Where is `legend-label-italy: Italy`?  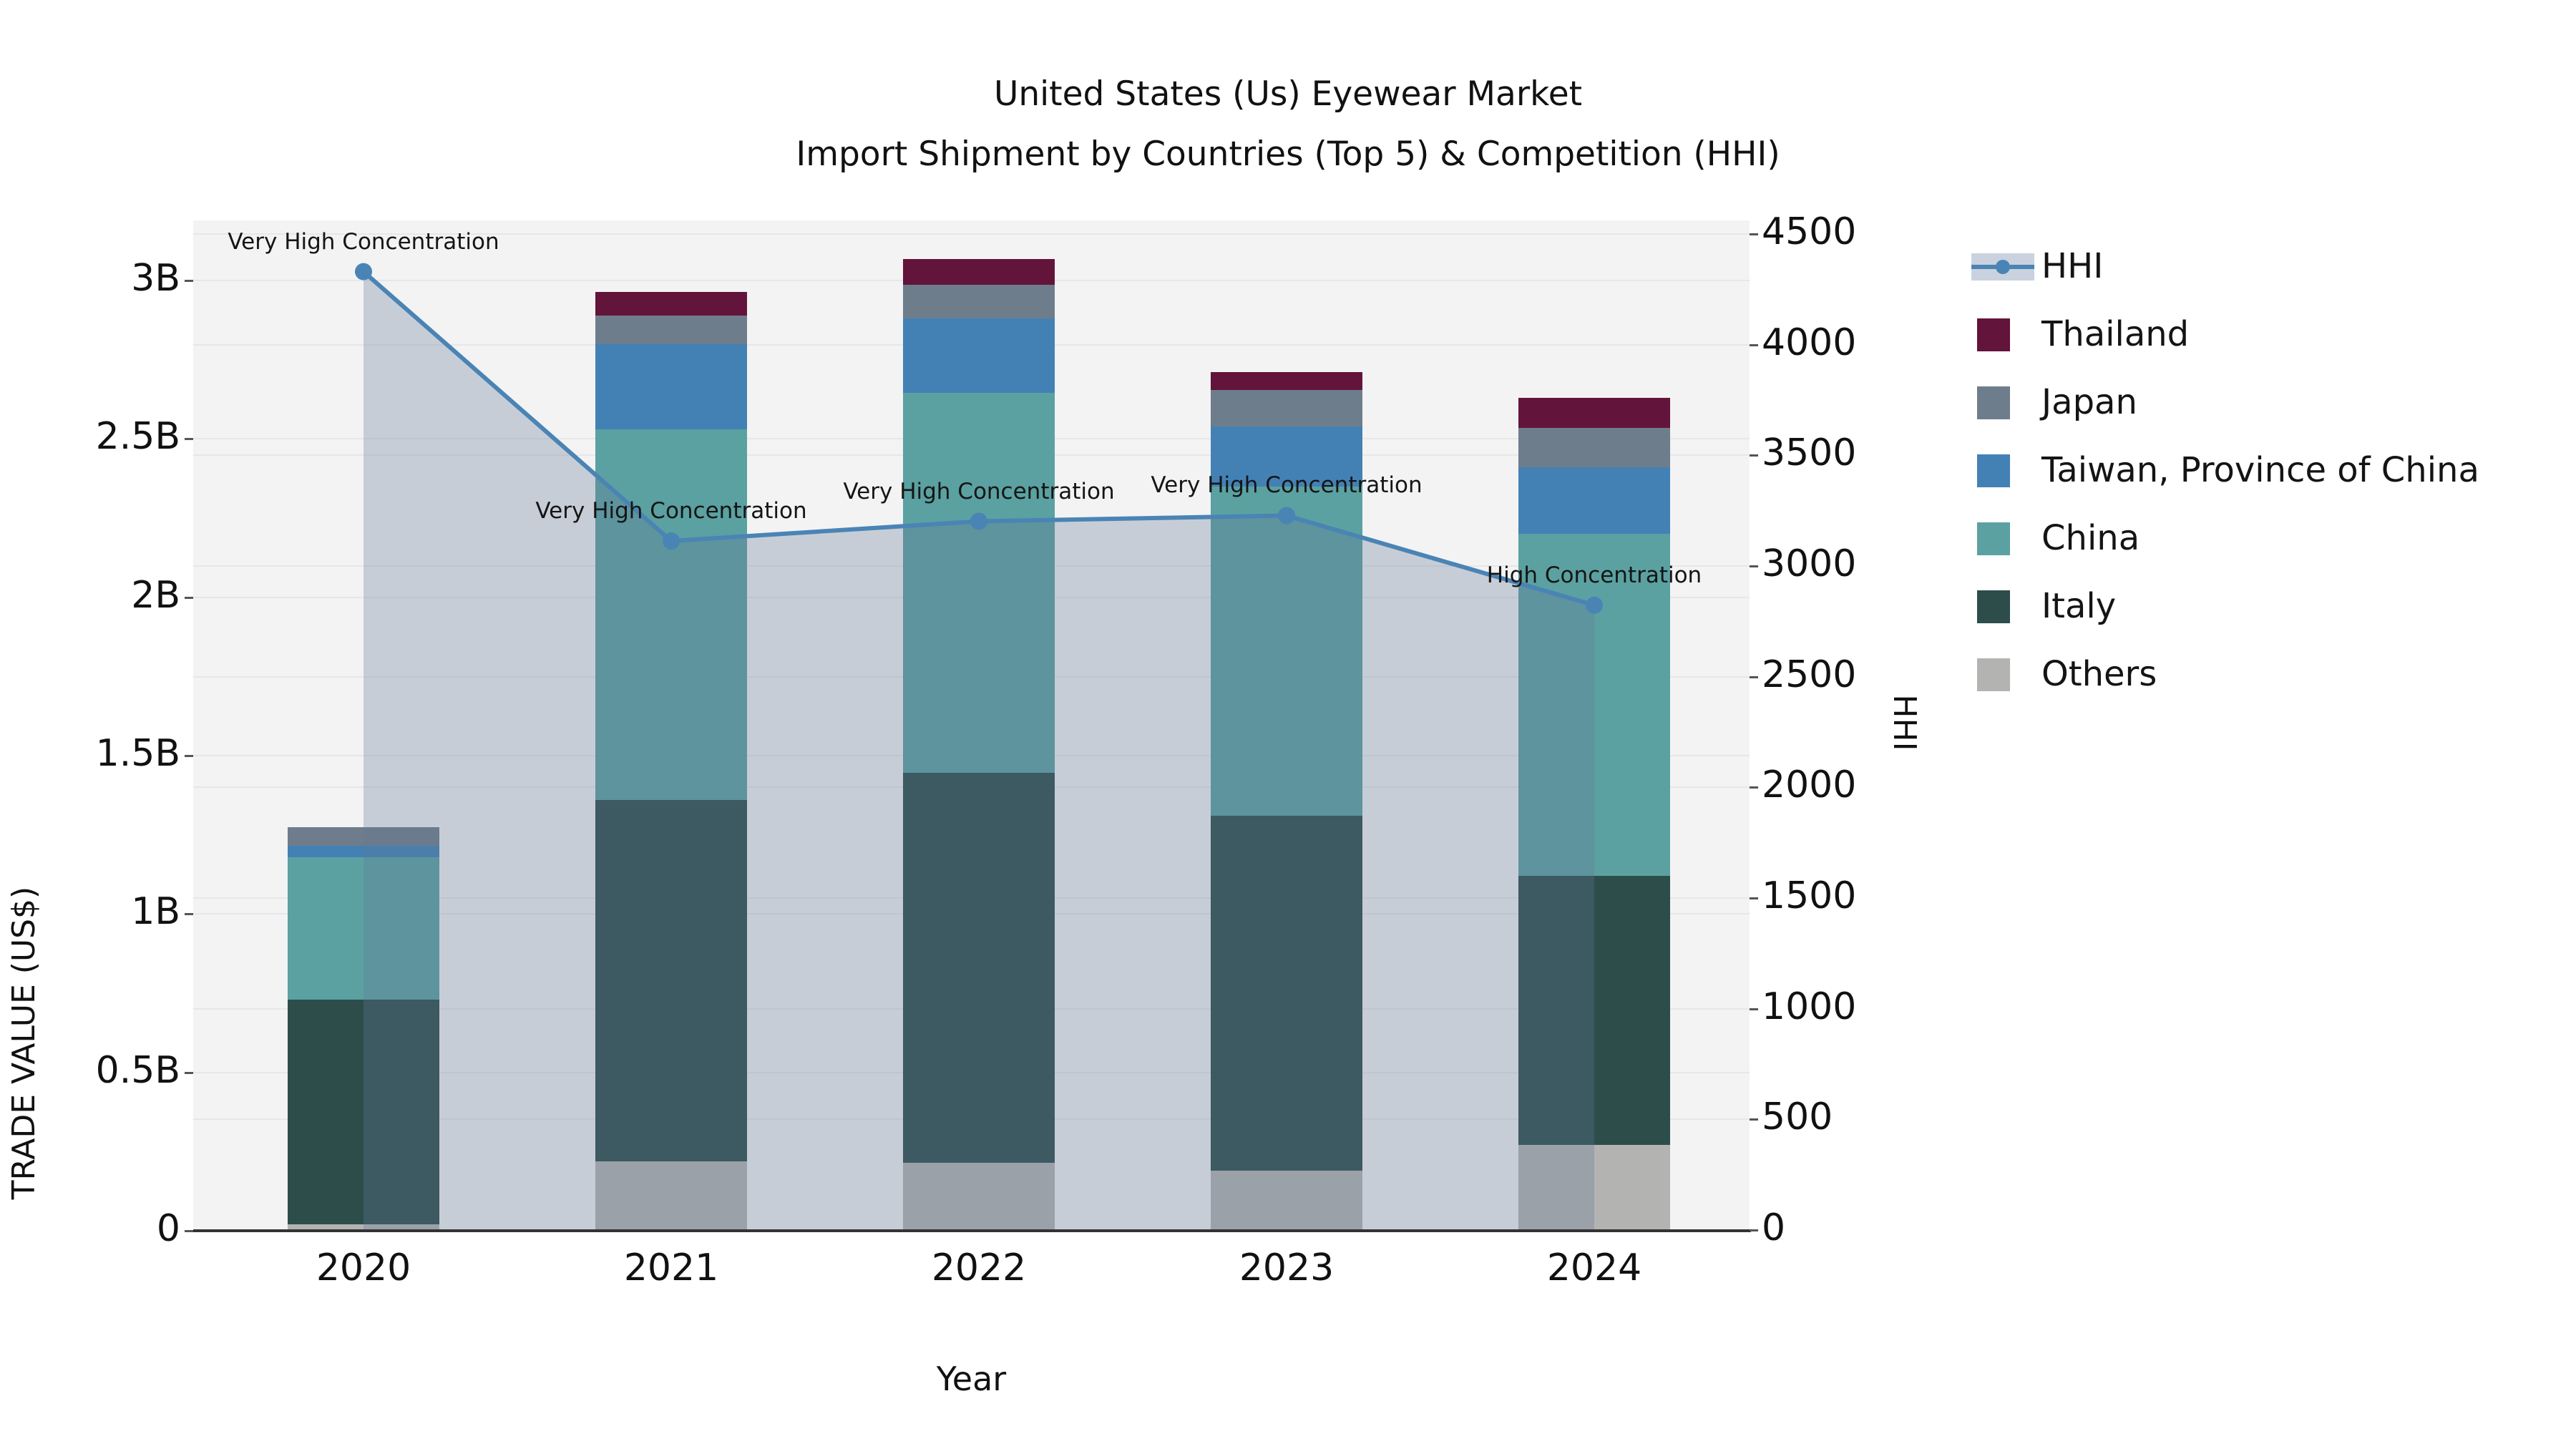
legend-label-italy: Italy is located at coordinates (2079, 606).